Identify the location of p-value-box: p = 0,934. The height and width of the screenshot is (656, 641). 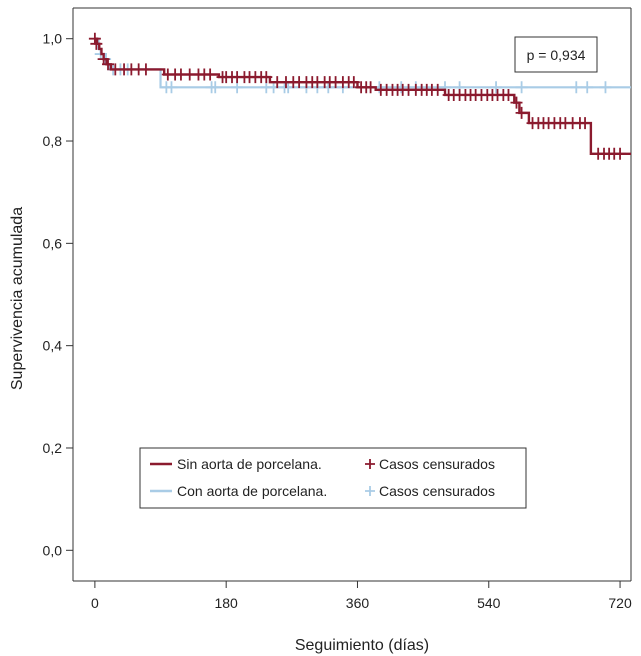
(556, 54).